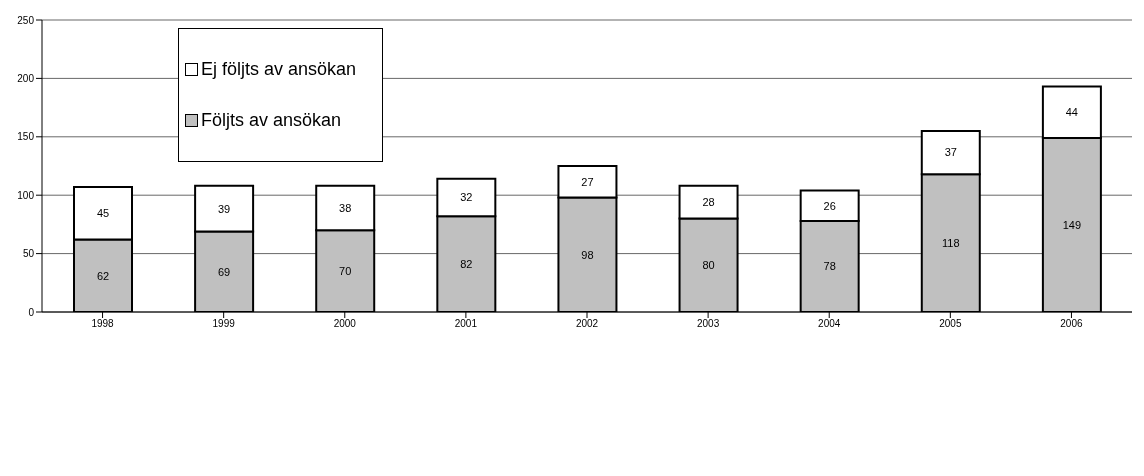 Image resolution: width=1144 pixels, height=476 pixels. I want to click on data-label: 62, so click(103, 275).